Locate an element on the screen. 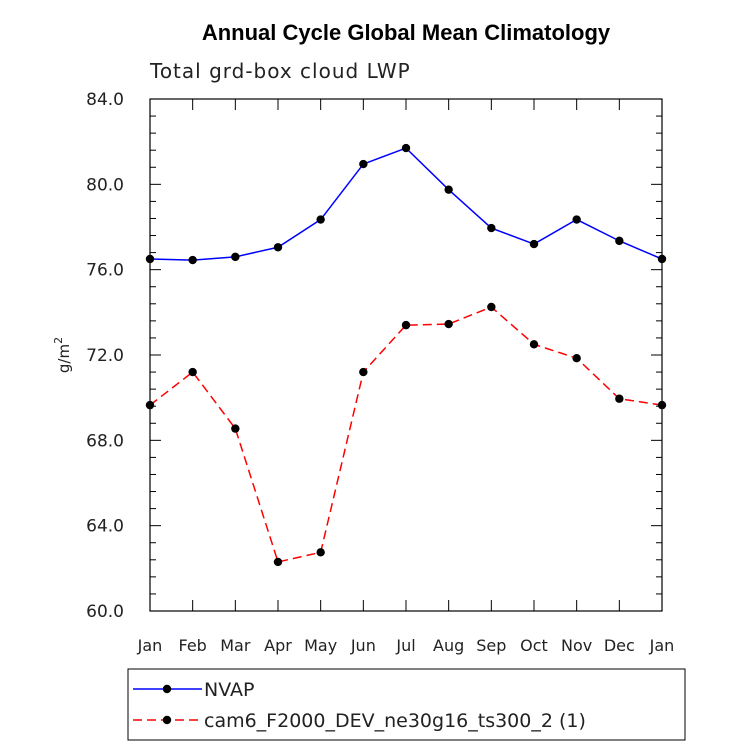 The height and width of the screenshot is (745, 732). series-line is located at coordinates (406, 204).